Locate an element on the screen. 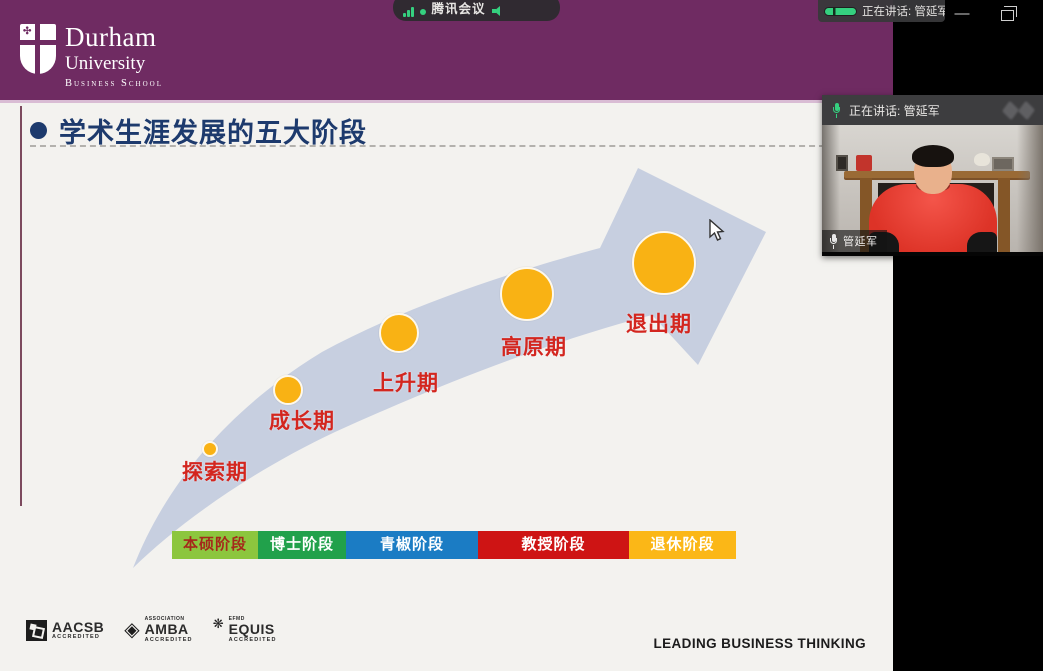  meeting-pill: 腾讯会议 is located at coordinates (476, 10).